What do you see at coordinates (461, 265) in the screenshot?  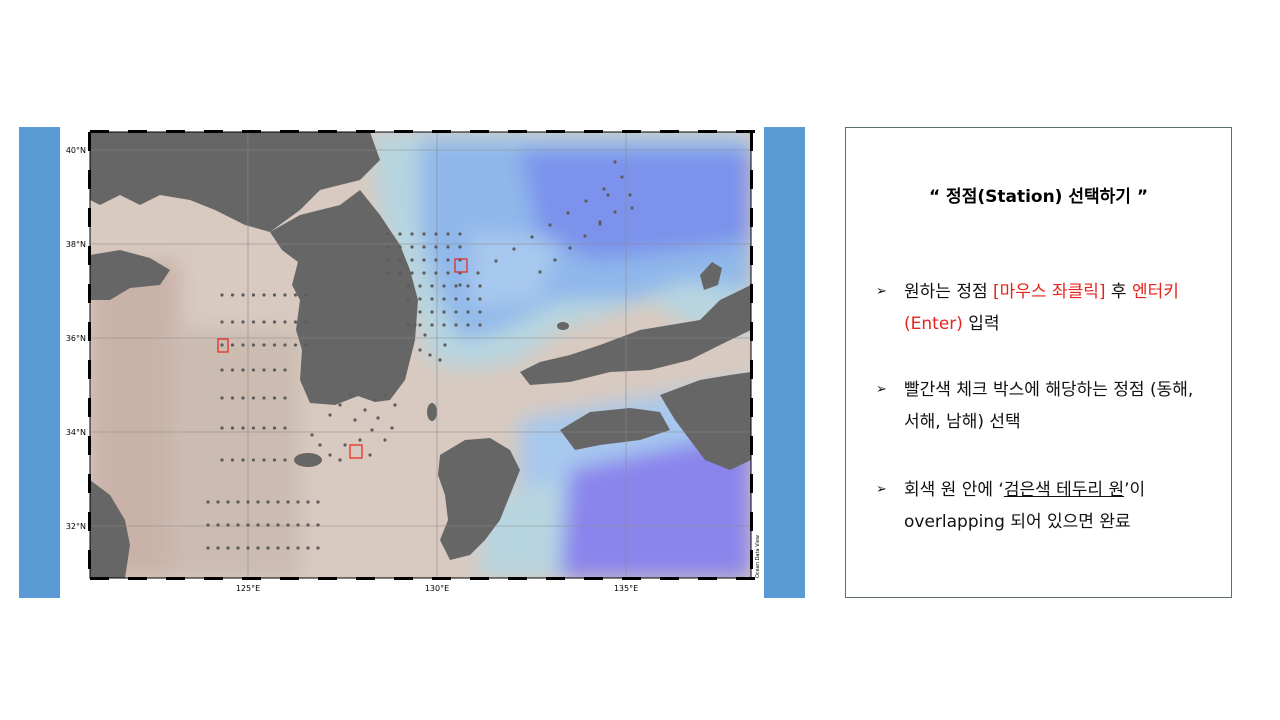 I see `selection-box-east-sea` at bounding box center [461, 265].